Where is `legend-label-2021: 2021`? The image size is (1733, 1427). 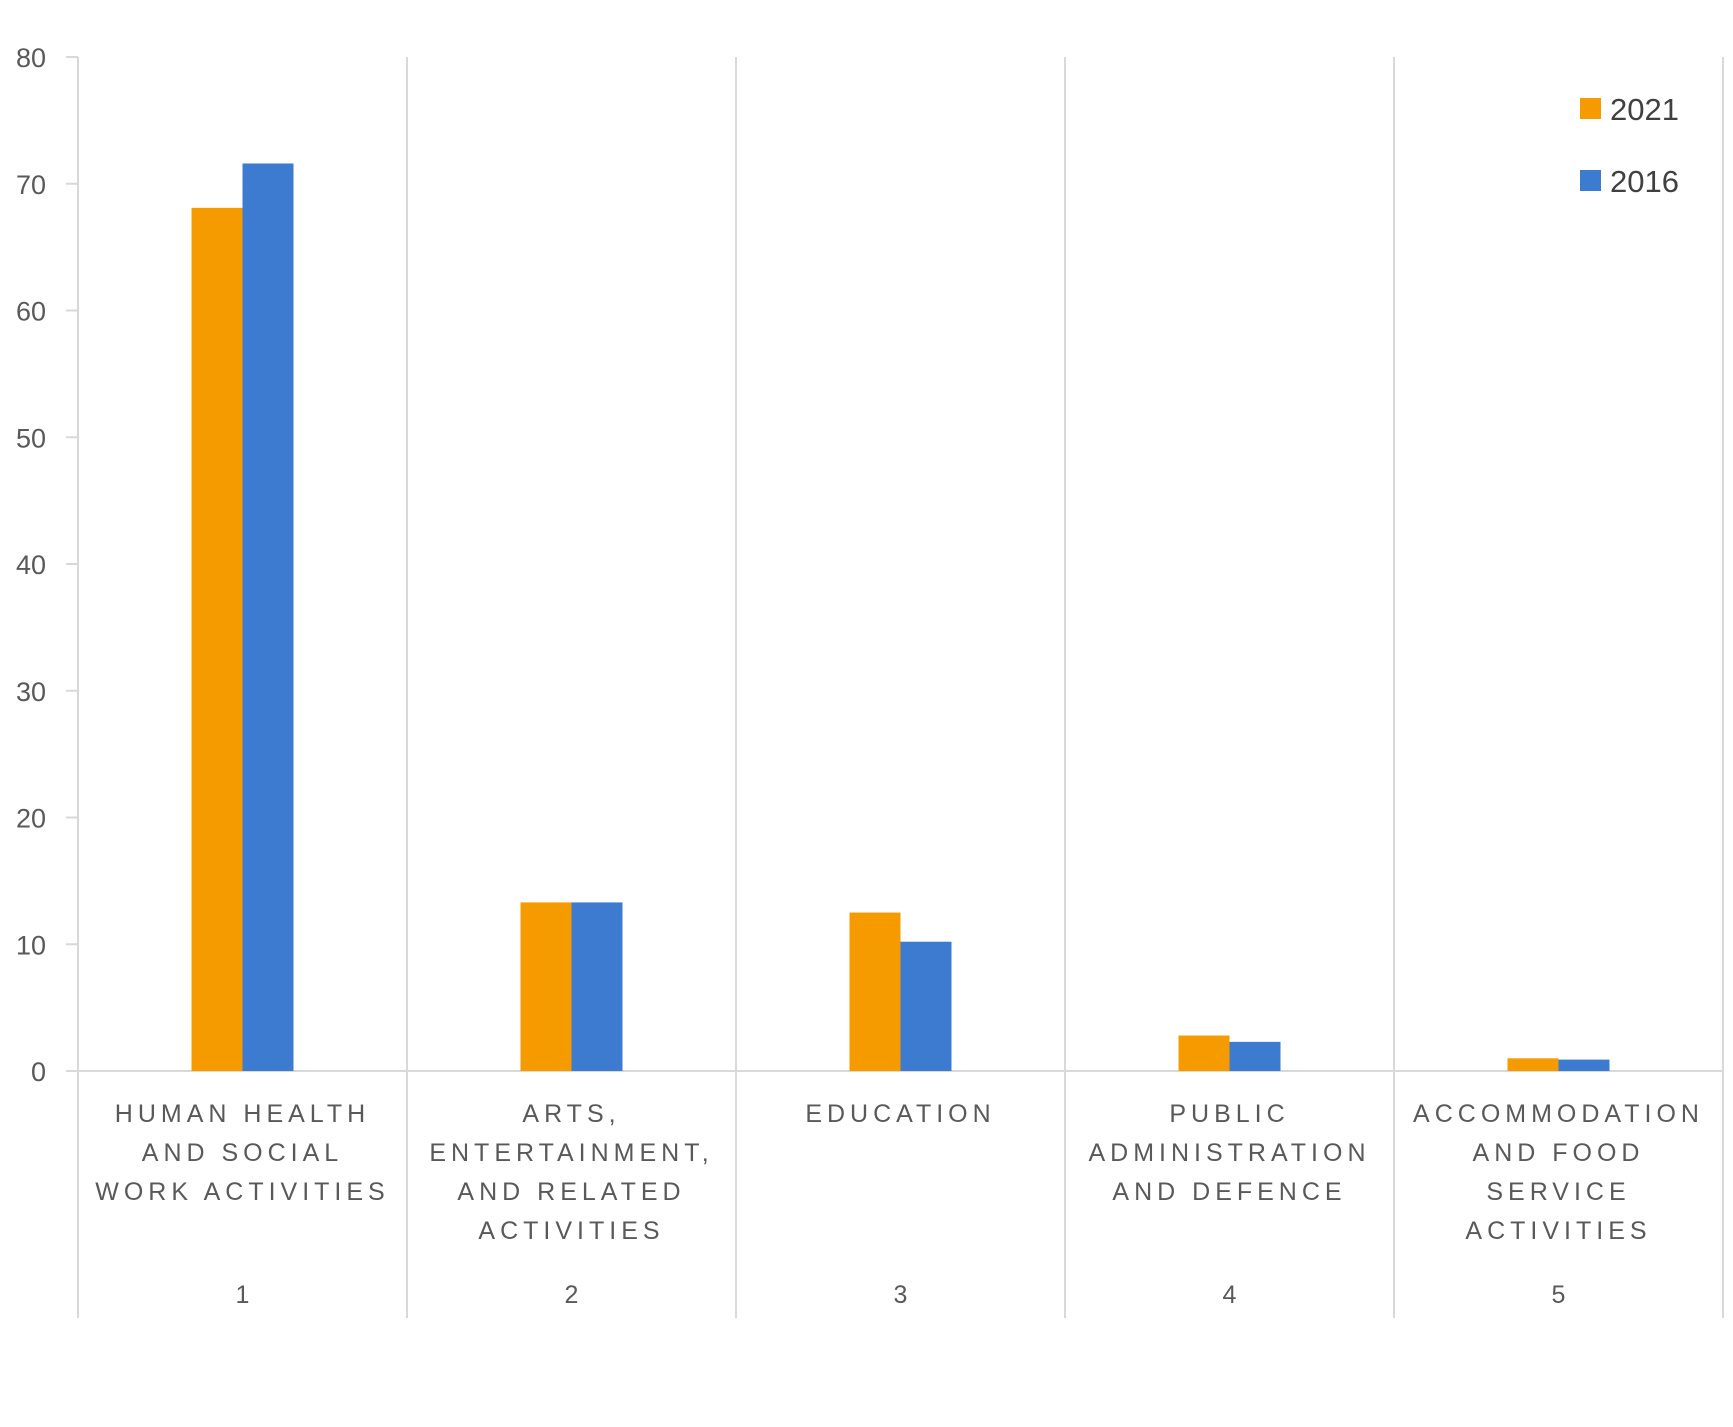 legend-label-2021: 2021 is located at coordinates (1644, 109).